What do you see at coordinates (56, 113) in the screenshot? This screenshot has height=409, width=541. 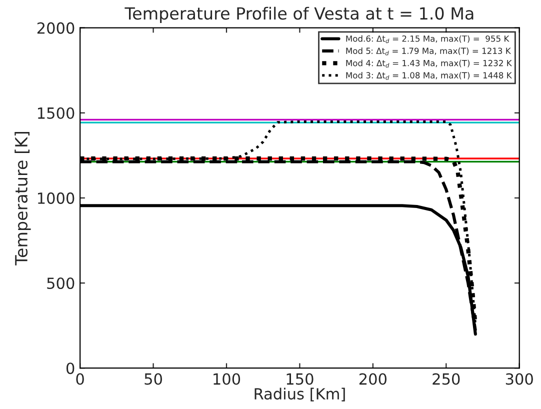 I see `y-tick-label: 1500` at bounding box center [56, 113].